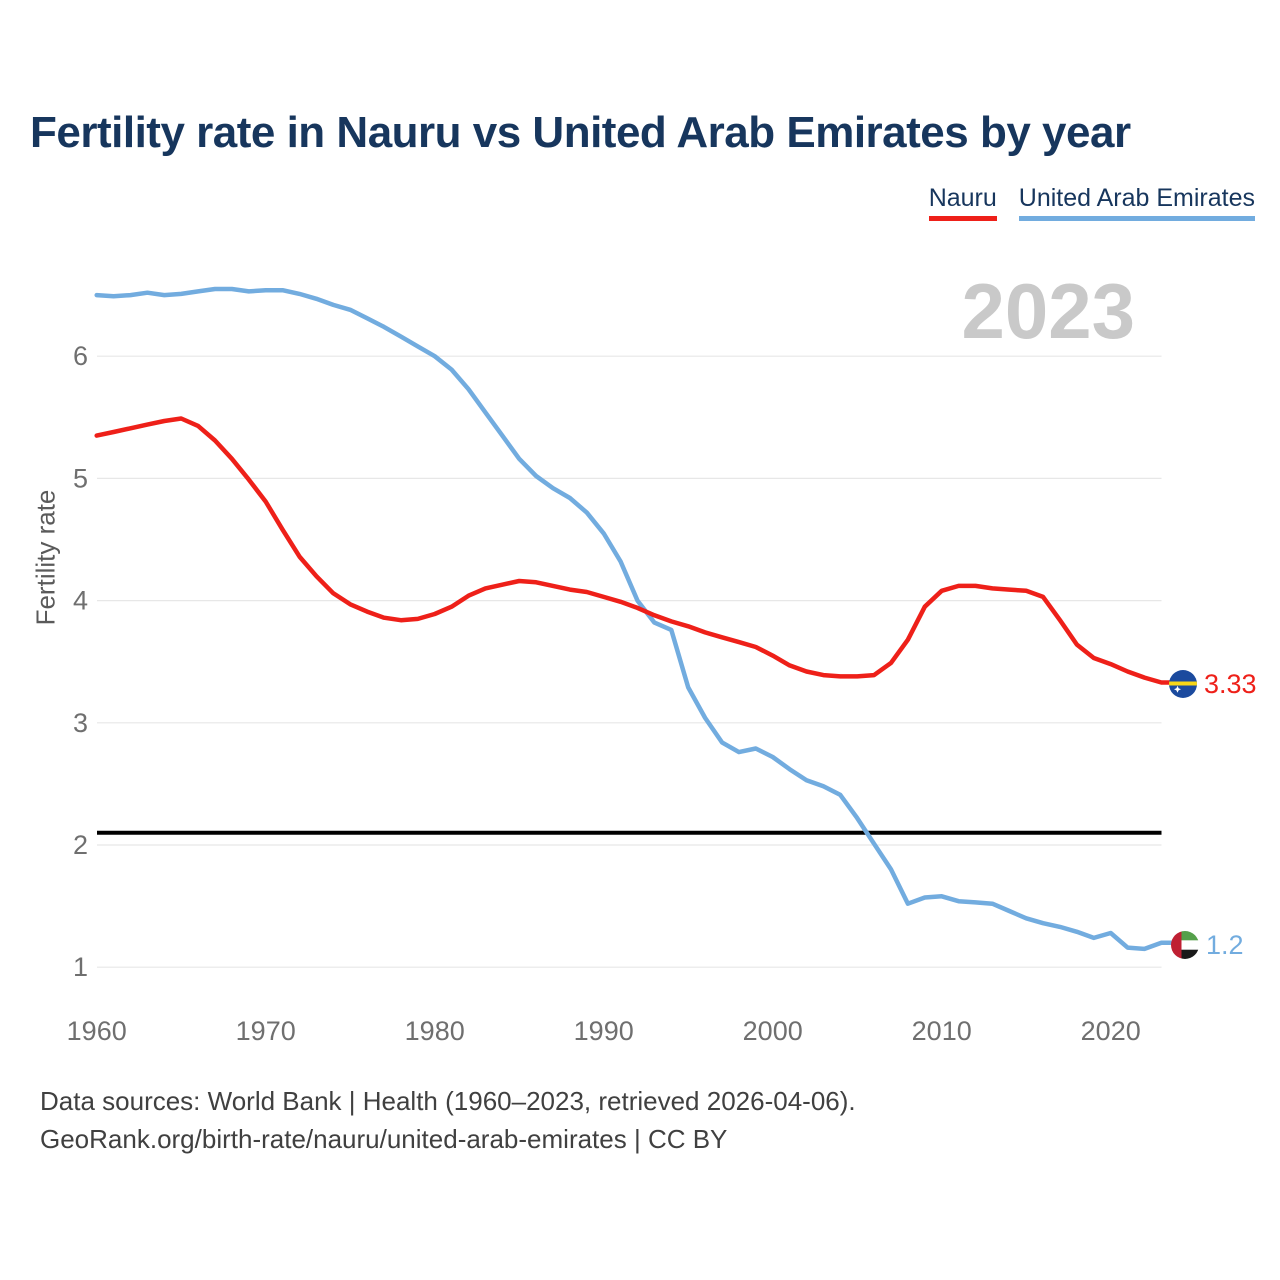 This screenshot has height=1280, width=1280. What do you see at coordinates (80, 601) in the screenshot?
I see `y-tick-label: 4` at bounding box center [80, 601].